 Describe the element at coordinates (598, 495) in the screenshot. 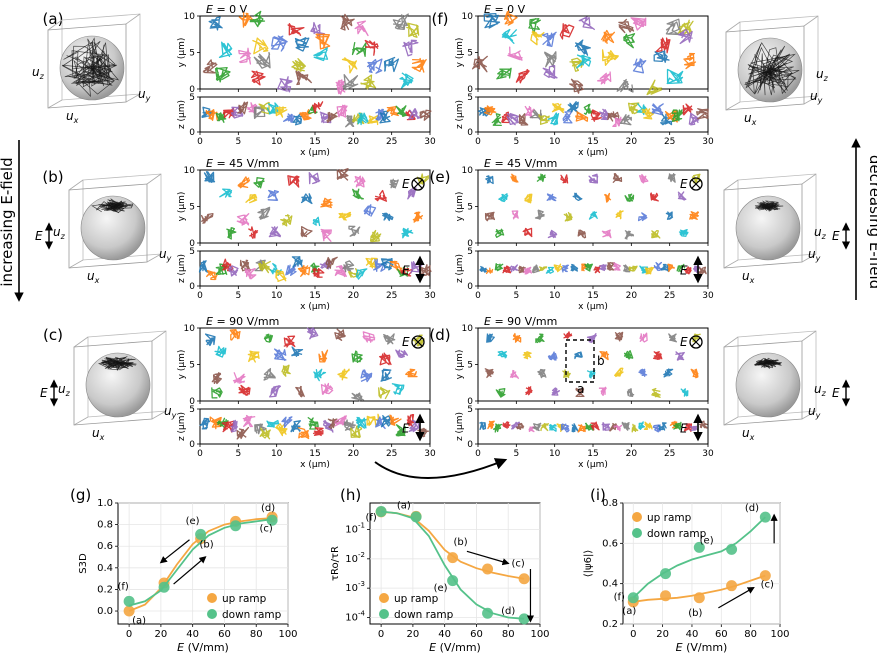

I see `chart-label: (i)` at that location.